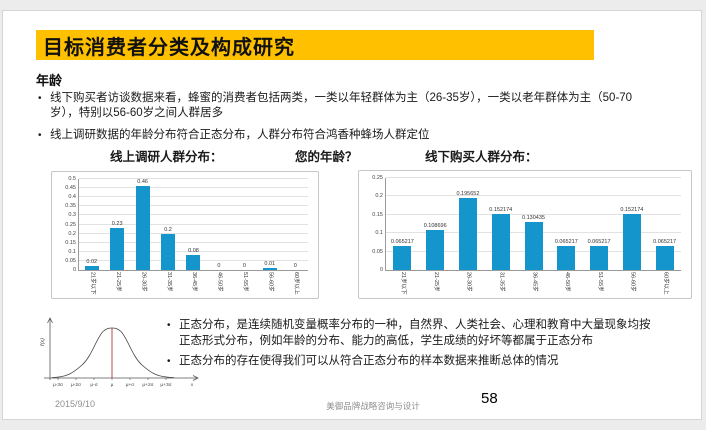 This screenshot has height=430, width=706. Describe the element at coordinates (435, 224) in the screenshot. I see `bar-cell: 0.108696` at that location.